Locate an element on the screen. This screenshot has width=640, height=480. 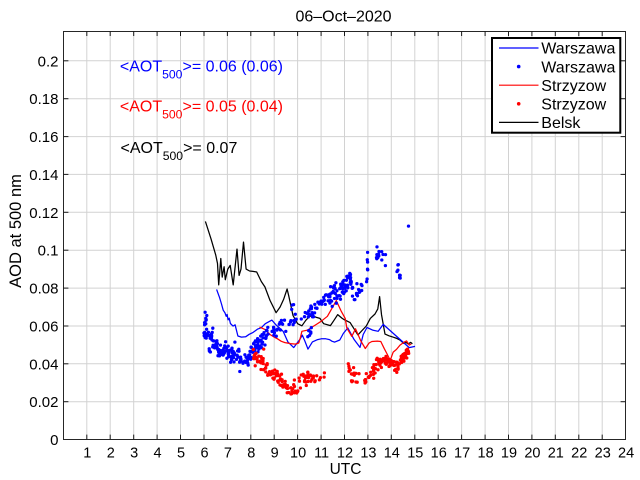
svg-text: 0.02 is located at coordinates (43, 402).